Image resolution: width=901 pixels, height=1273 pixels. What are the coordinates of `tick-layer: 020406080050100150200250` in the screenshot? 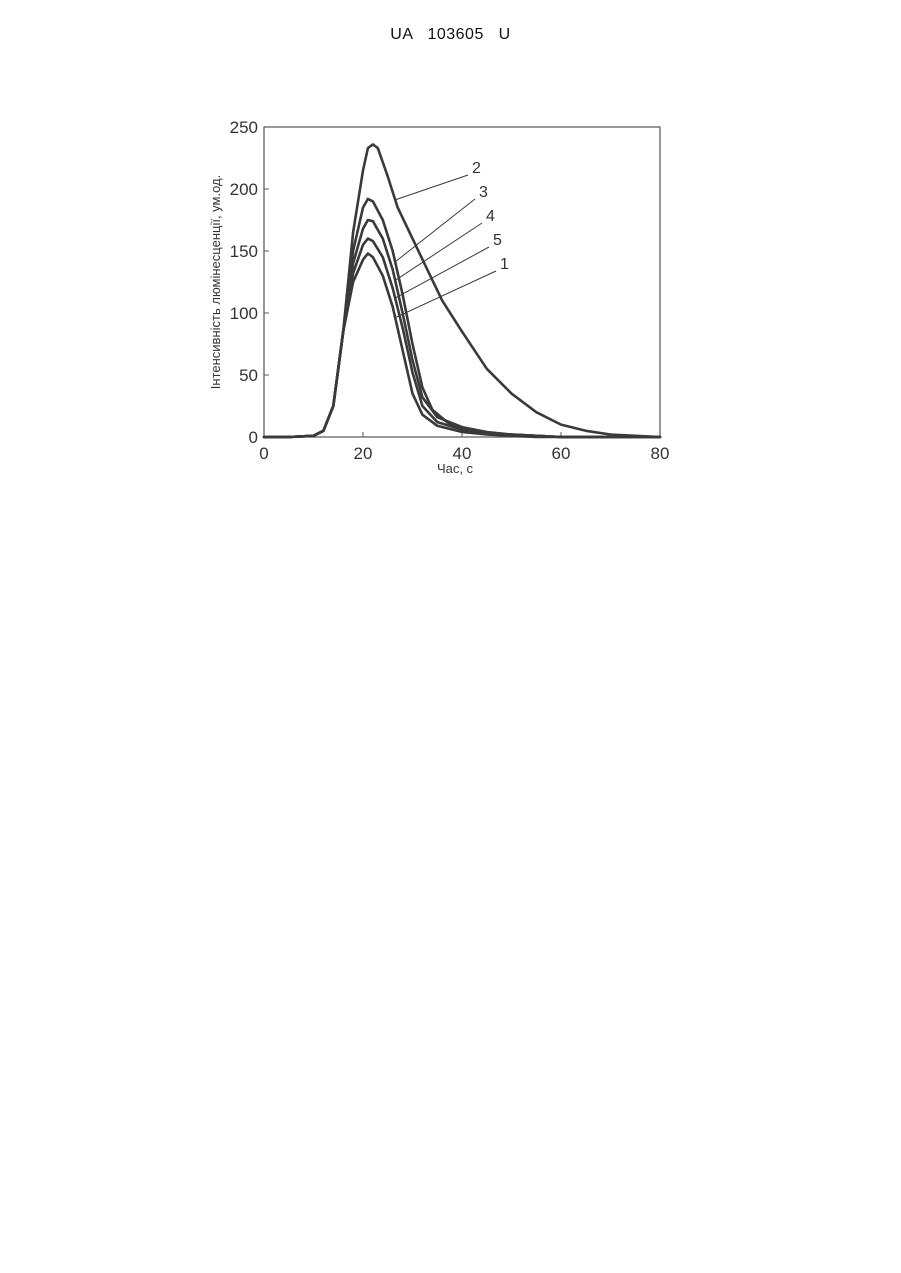 It's located at (450, 290).